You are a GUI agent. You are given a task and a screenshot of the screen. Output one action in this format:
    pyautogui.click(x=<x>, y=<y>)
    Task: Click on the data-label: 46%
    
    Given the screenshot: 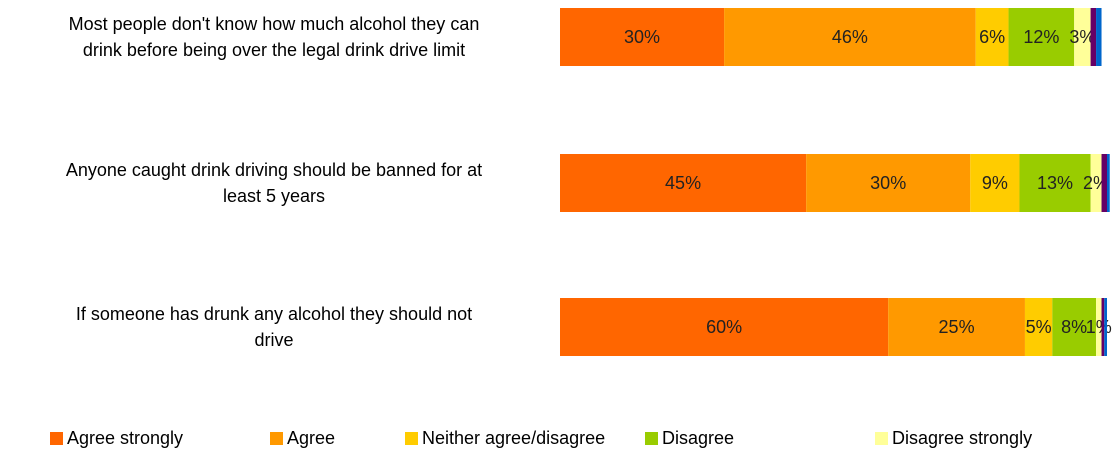 What is the action you would take?
    pyautogui.click(x=850, y=37)
    